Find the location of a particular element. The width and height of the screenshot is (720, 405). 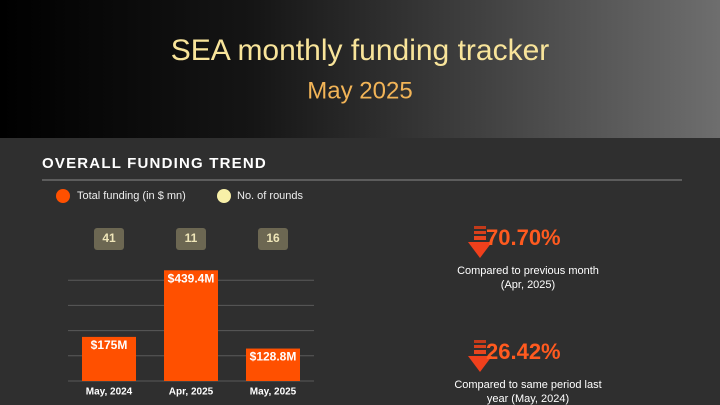

rounds-count: 16 is located at coordinates (273, 238).